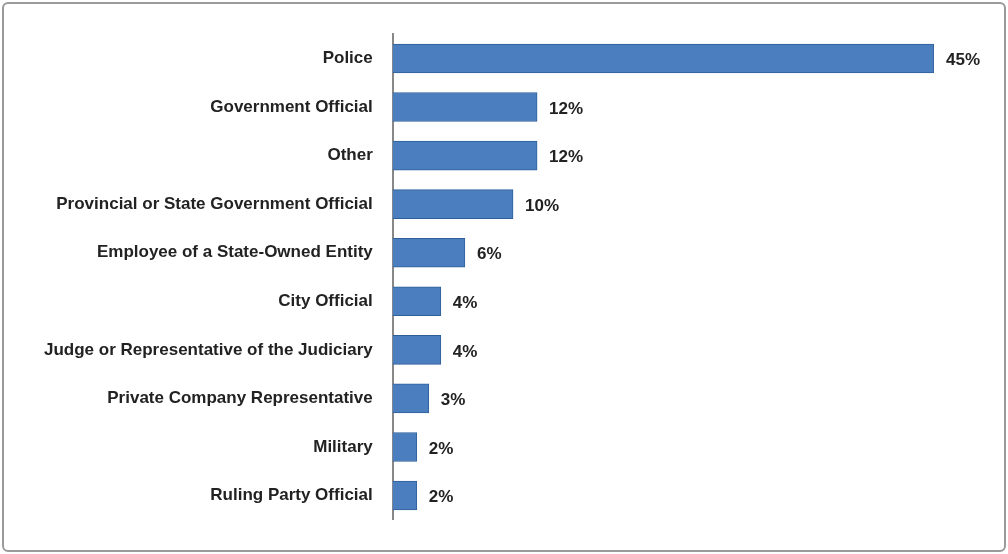 Image resolution: width=1008 pixels, height=554 pixels. Describe the element at coordinates (347, 58) in the screenshot. I see `y-tick-label: Police` at that location.